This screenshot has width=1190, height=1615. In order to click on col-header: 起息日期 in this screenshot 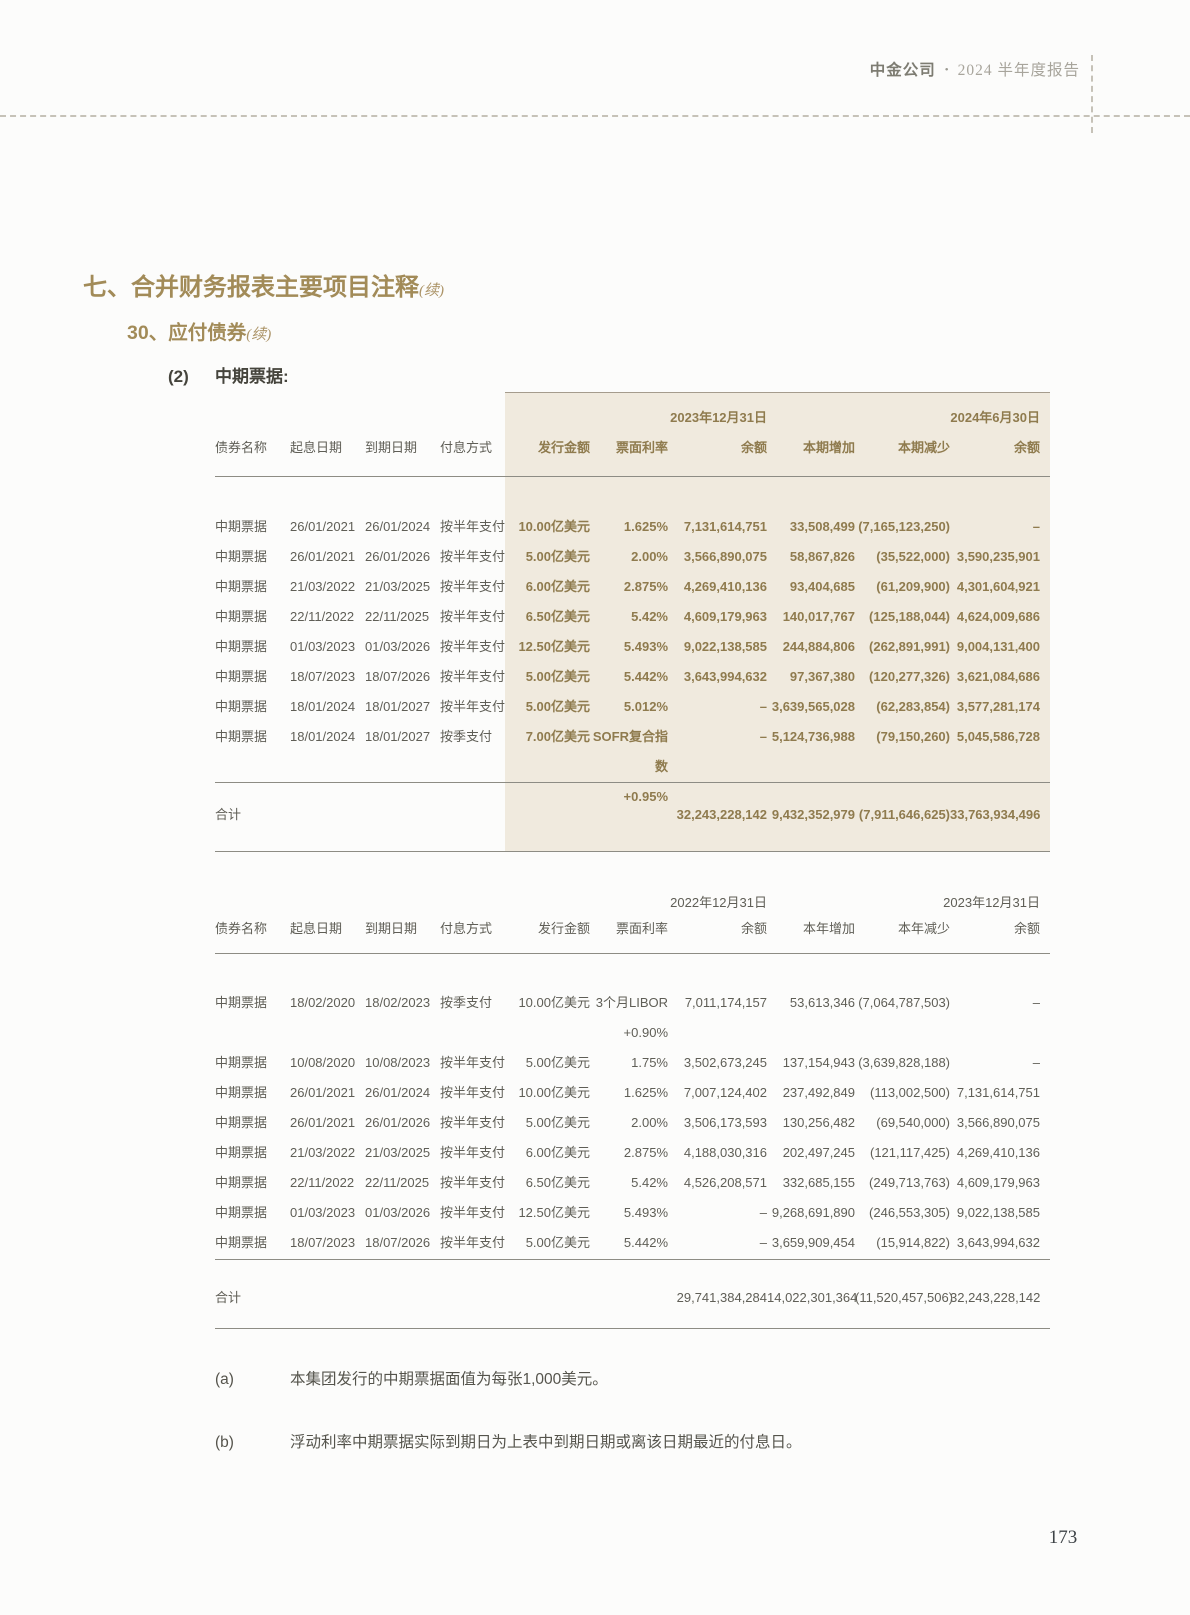, I will do `click(316, 928)`.